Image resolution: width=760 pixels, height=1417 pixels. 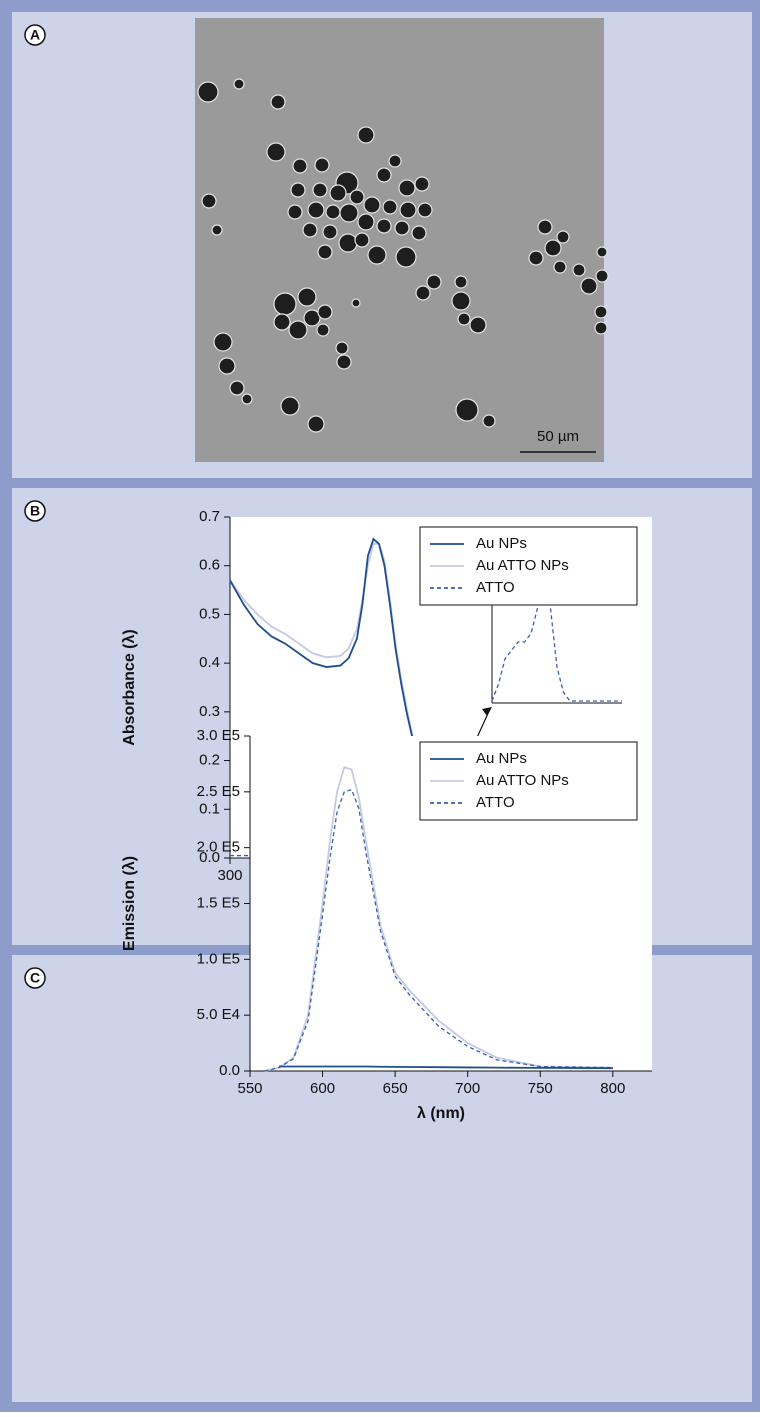 What do you see at coordinates (209, 565) in the screenshot?
I see `y-tick-label: 0.6` at bounding box center [209, 565].